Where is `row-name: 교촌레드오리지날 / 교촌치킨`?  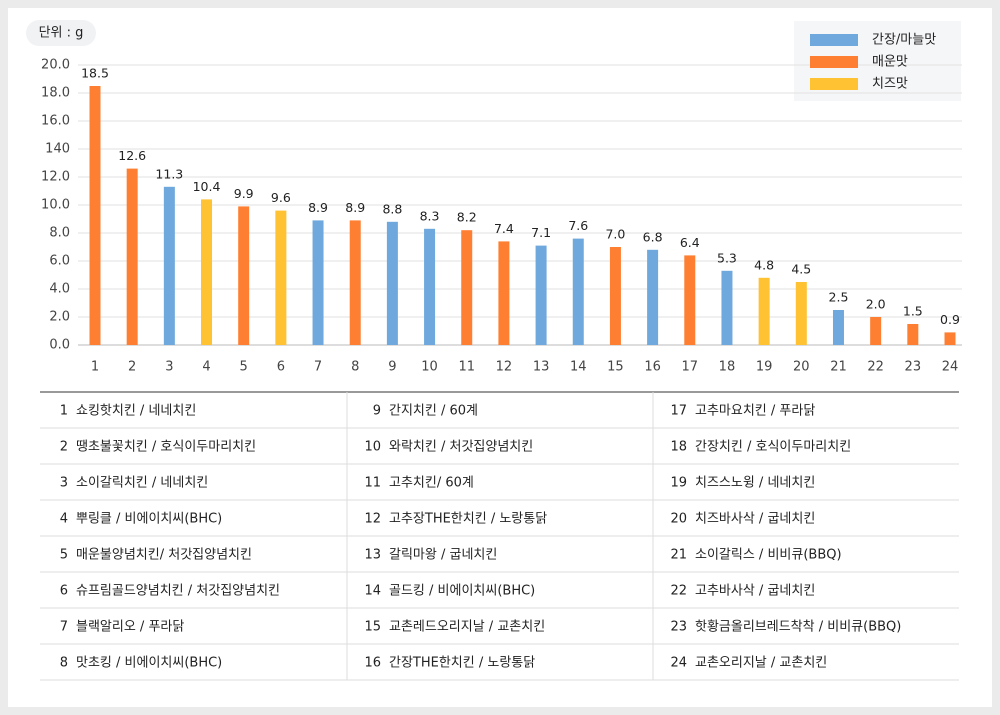
row-name: 교촌레드오리지날 / 교촌치킨 is located at coordinates (467, 627).